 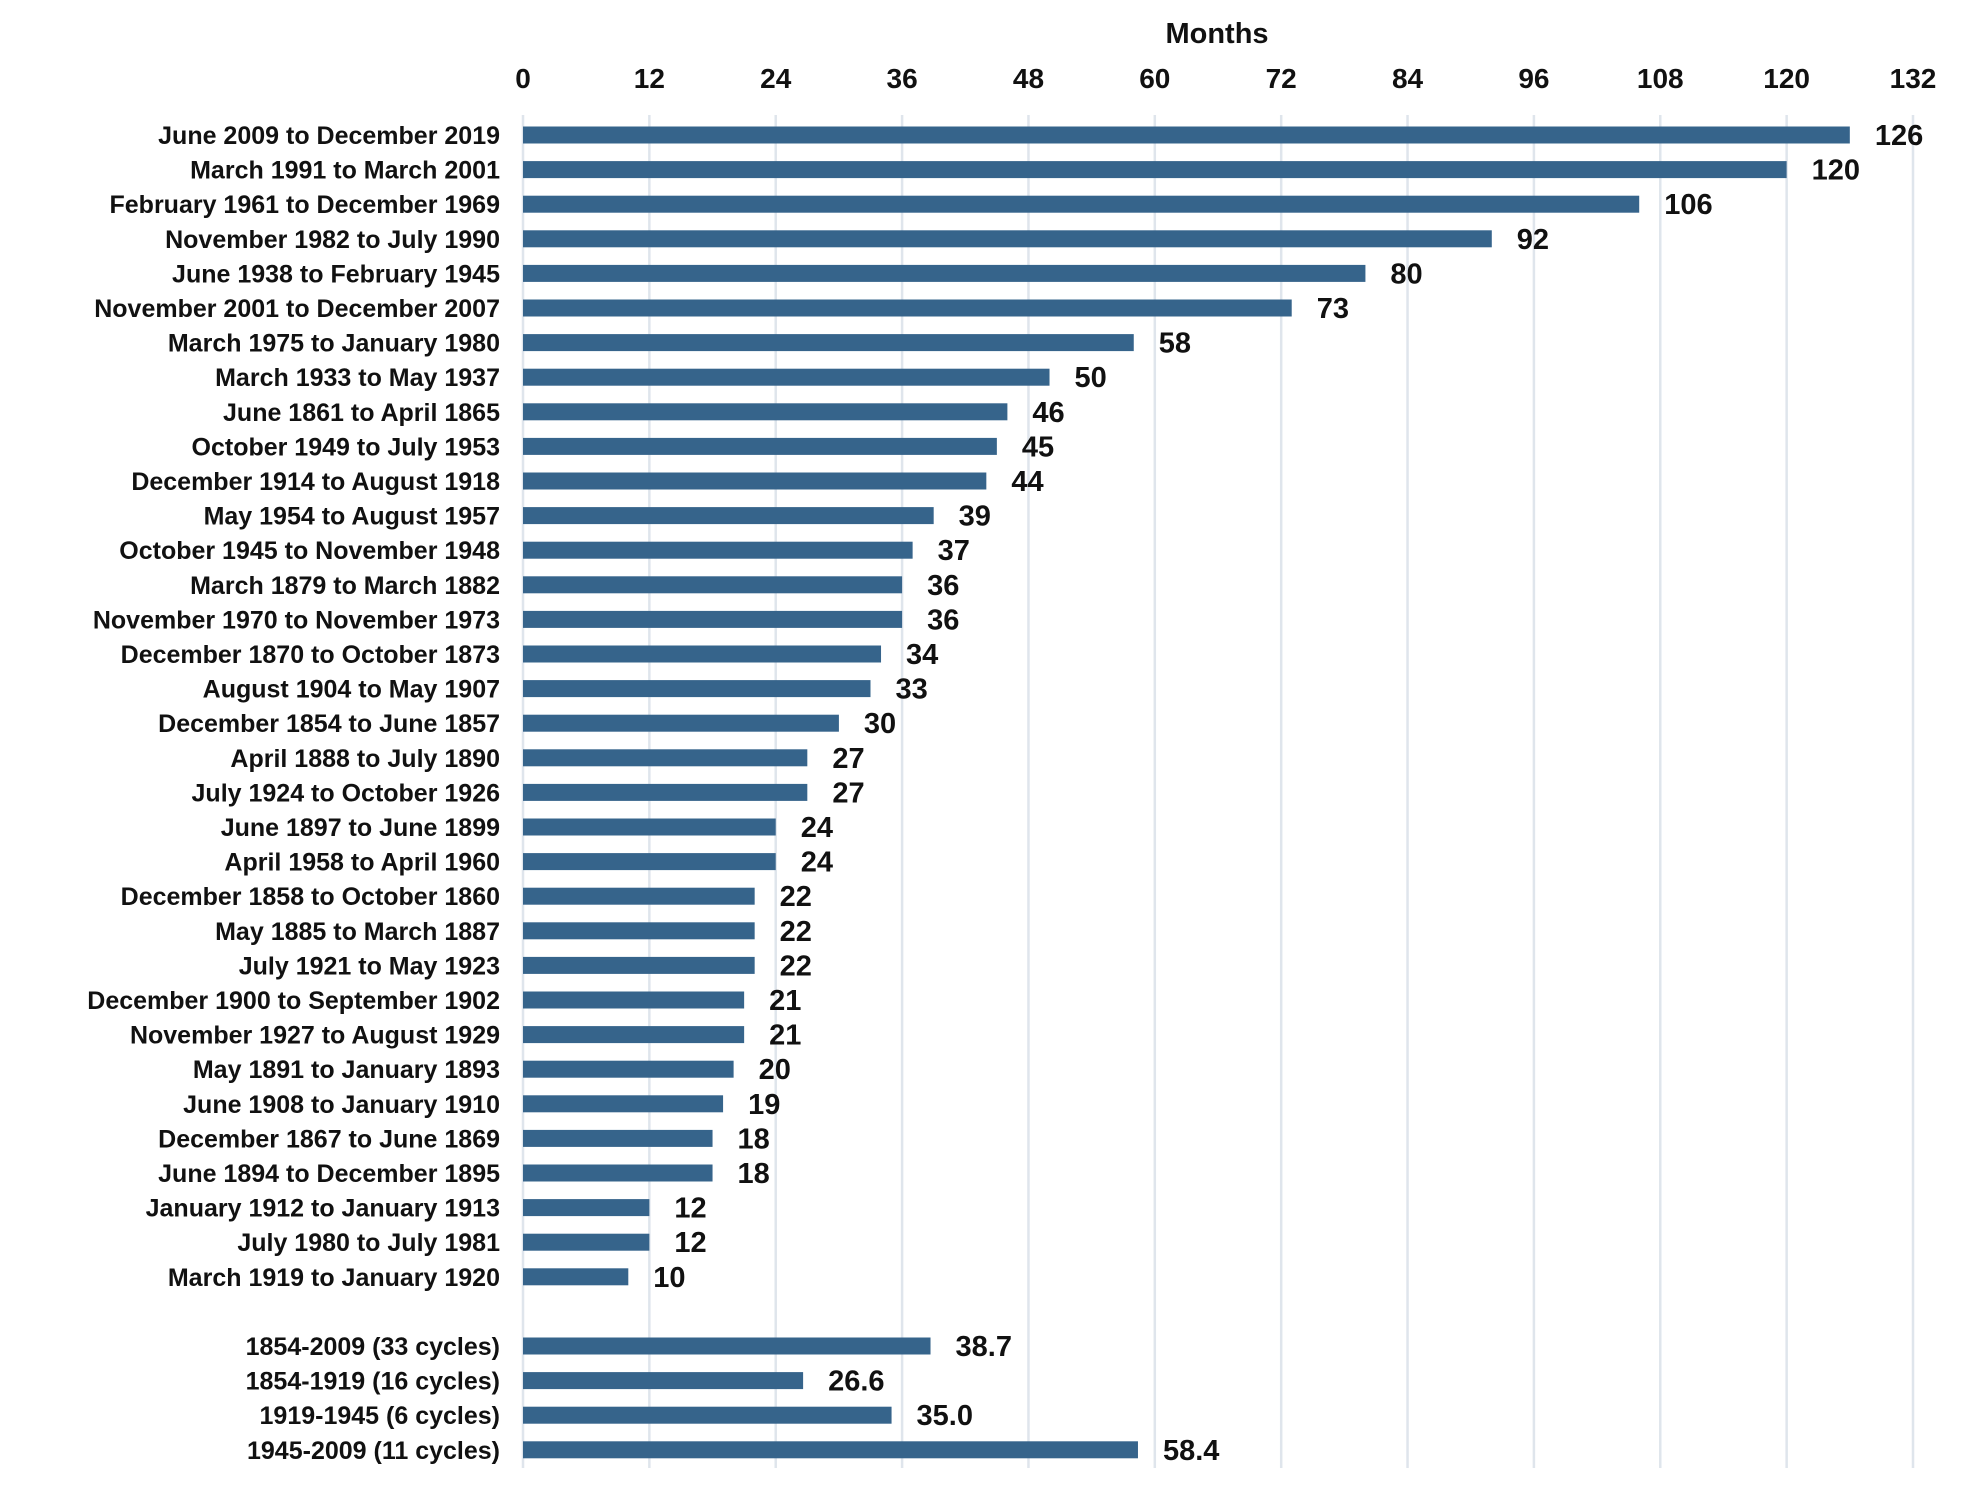 What do you see at coordinates (544, 551) in the screenshot?
I see `bar-row: October 1945 to November 1948 37` at bounding box center [544, 551].